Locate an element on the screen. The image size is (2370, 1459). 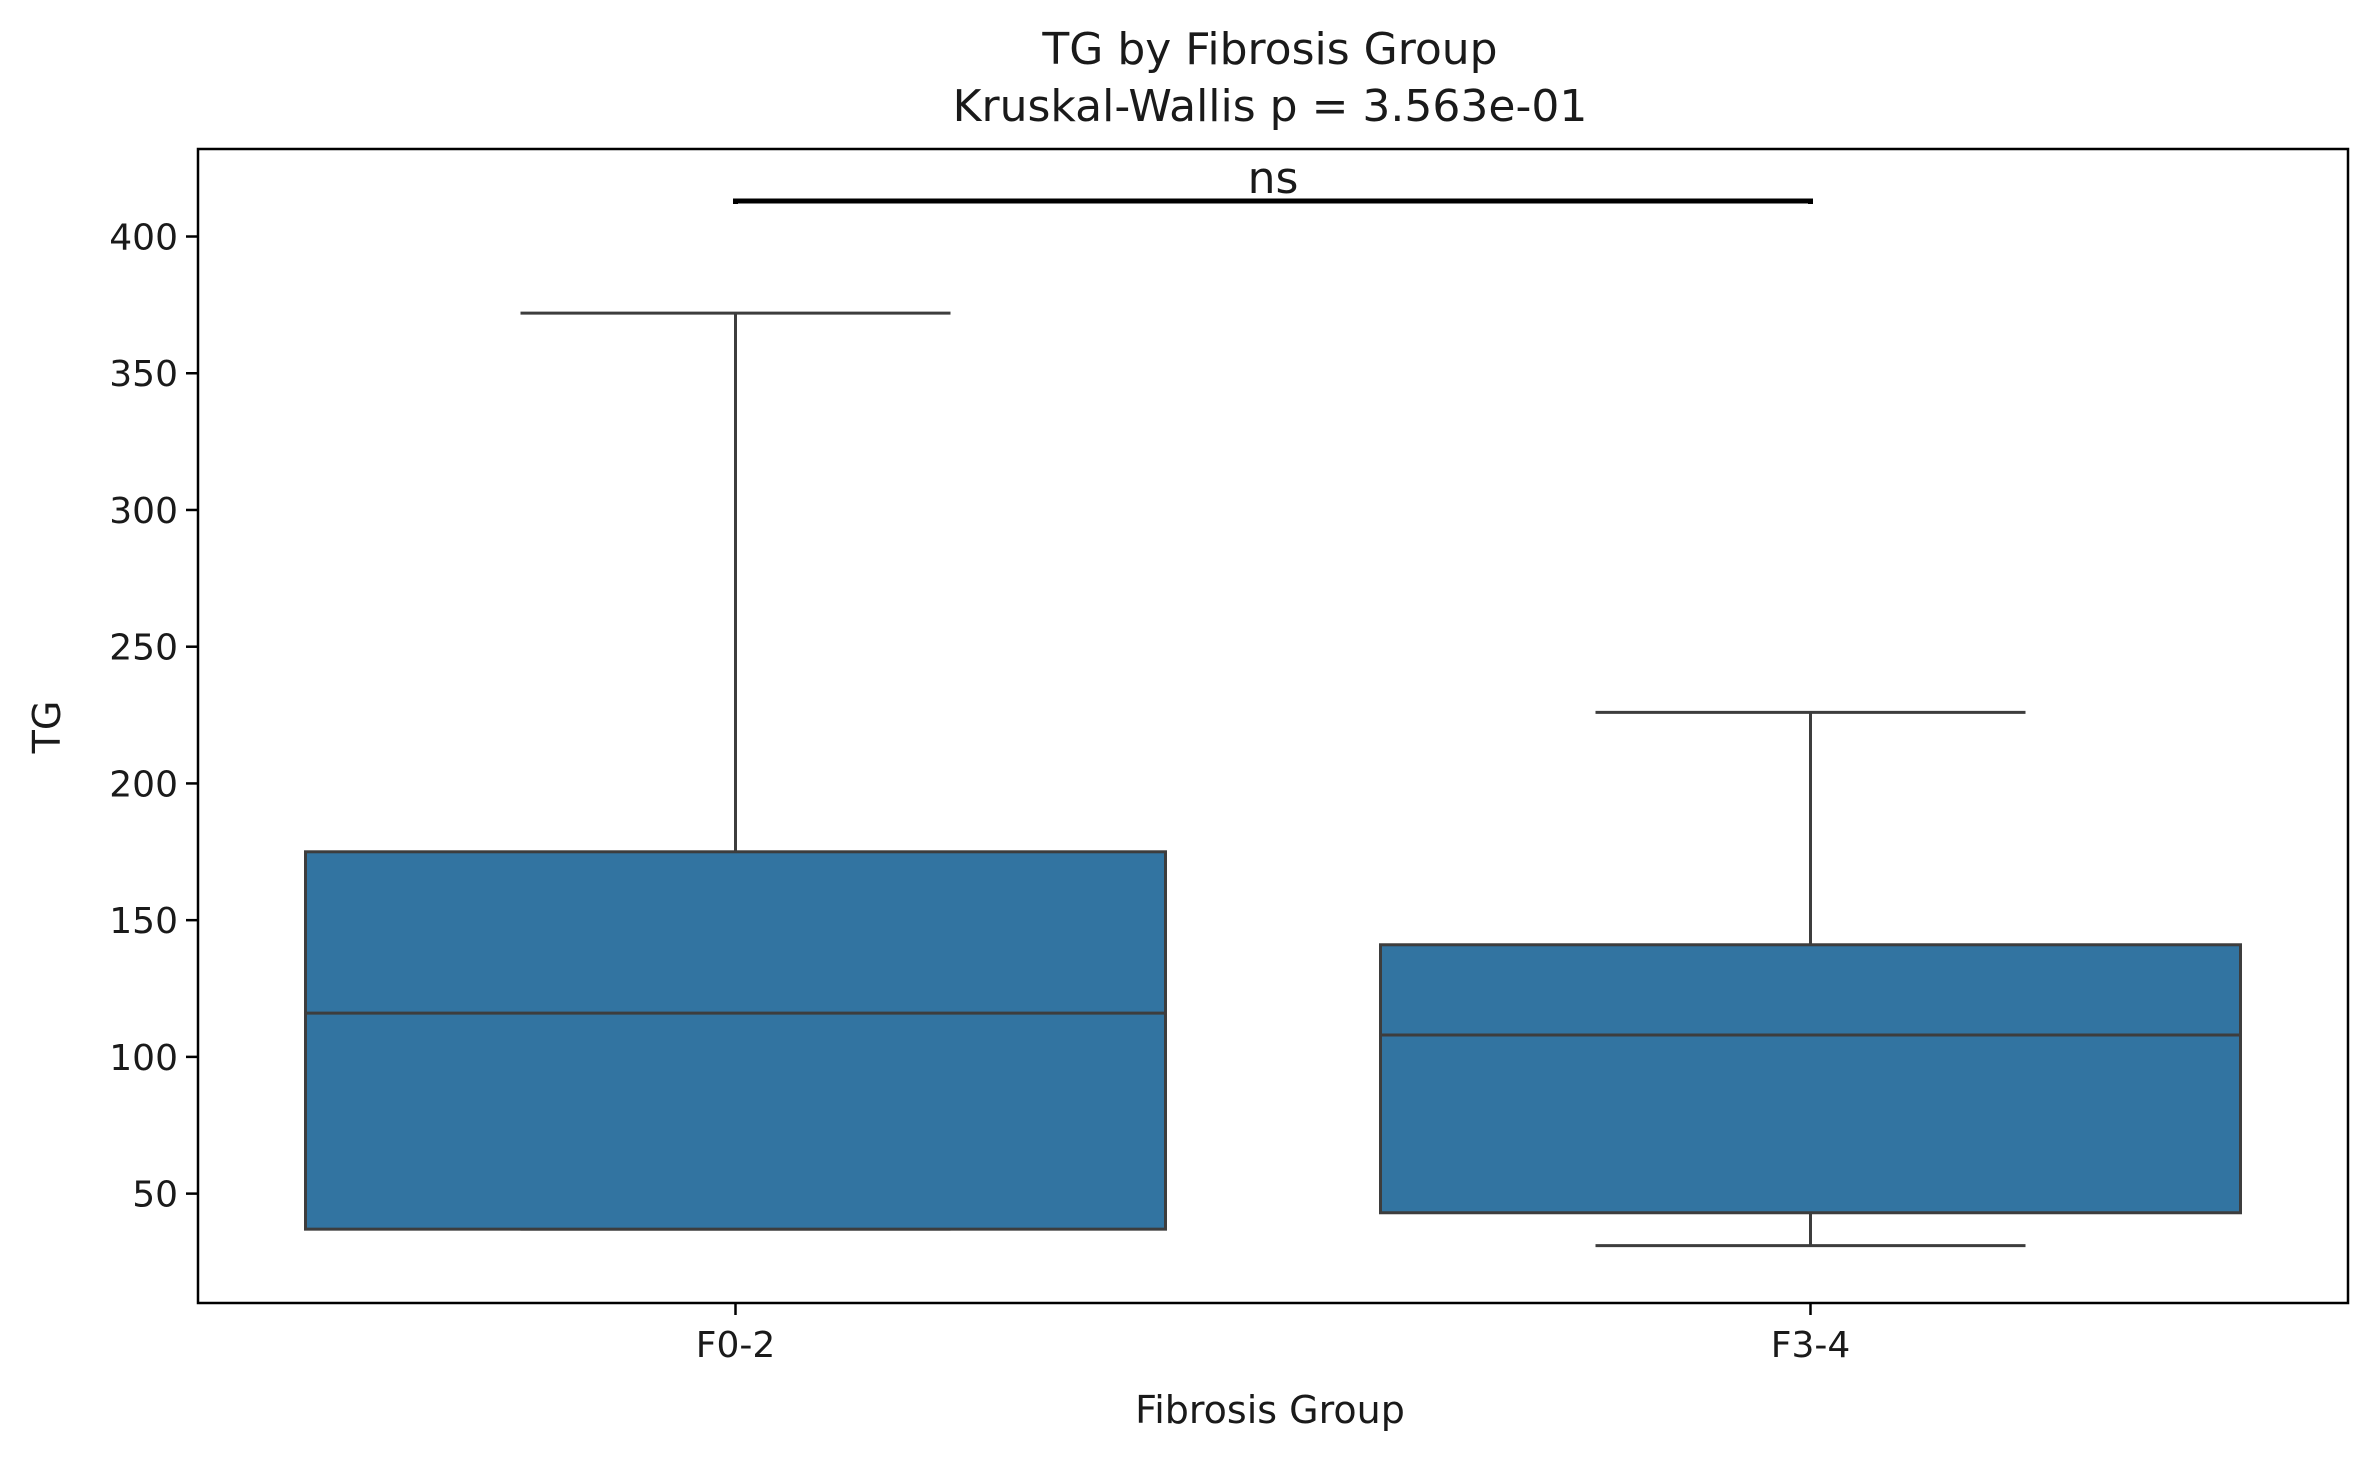
y-tick-label: 100 is located at coordinates (143, 1058).